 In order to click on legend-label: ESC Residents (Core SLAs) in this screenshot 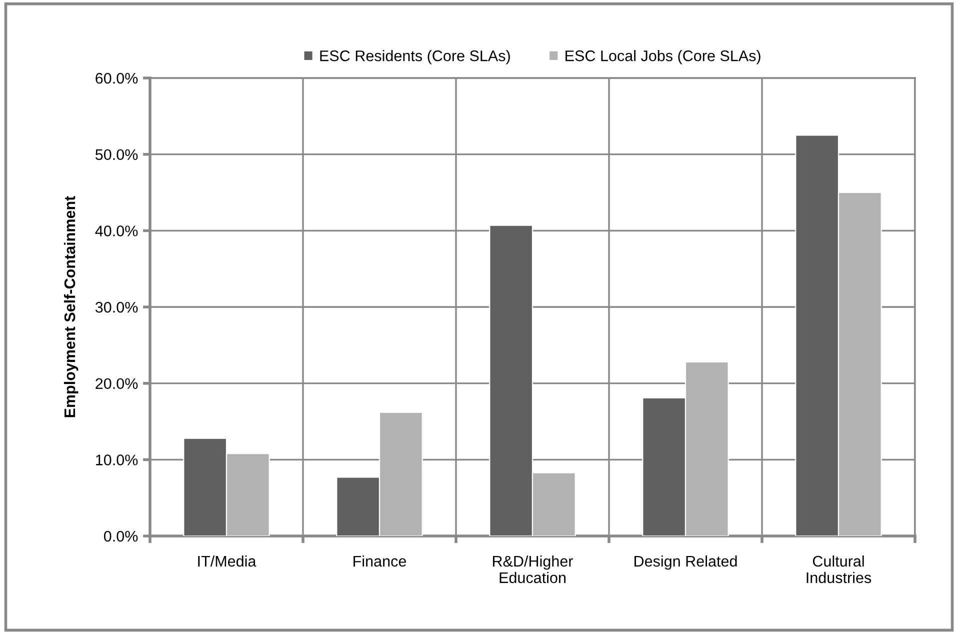, I will do `click(415, 57)`.